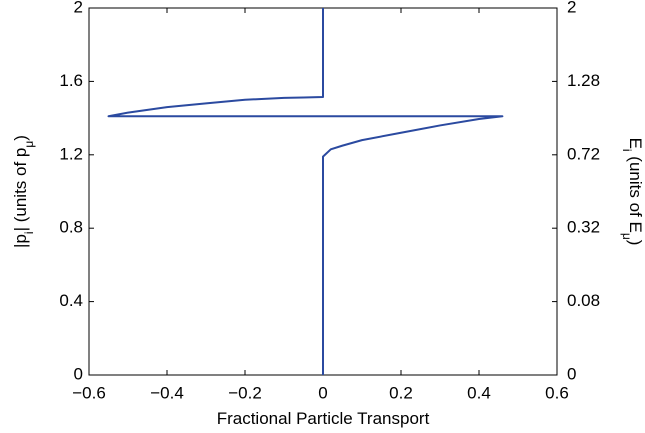 This screenshot has height=433, width=645. Describe the element at coordinates (635, 192) in the screenshot. I see `y2-axis-label-part: (units of E` at that location.